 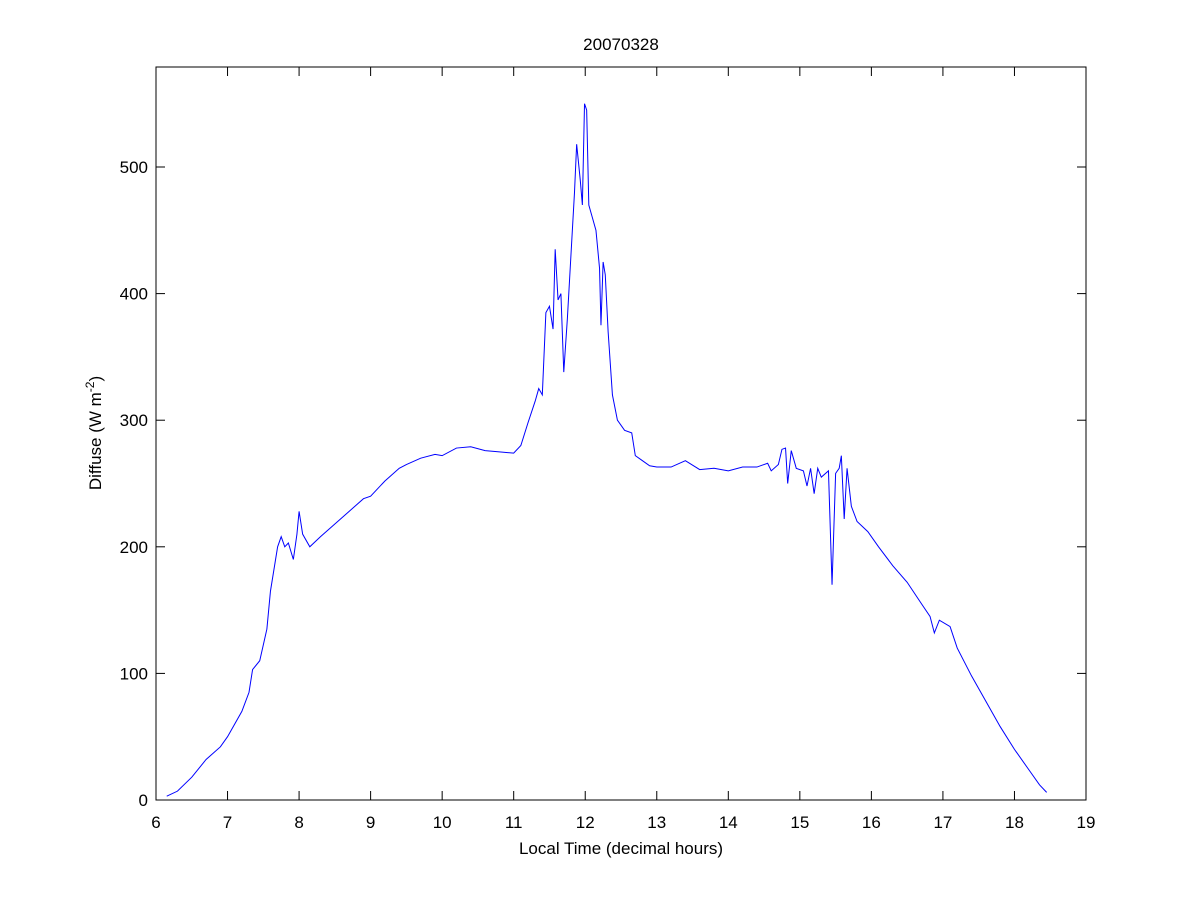 What do you see at coordinates (621, 44) in the screenshot?
I see `chart-title: 20070328` at bounding box center [621, 44].